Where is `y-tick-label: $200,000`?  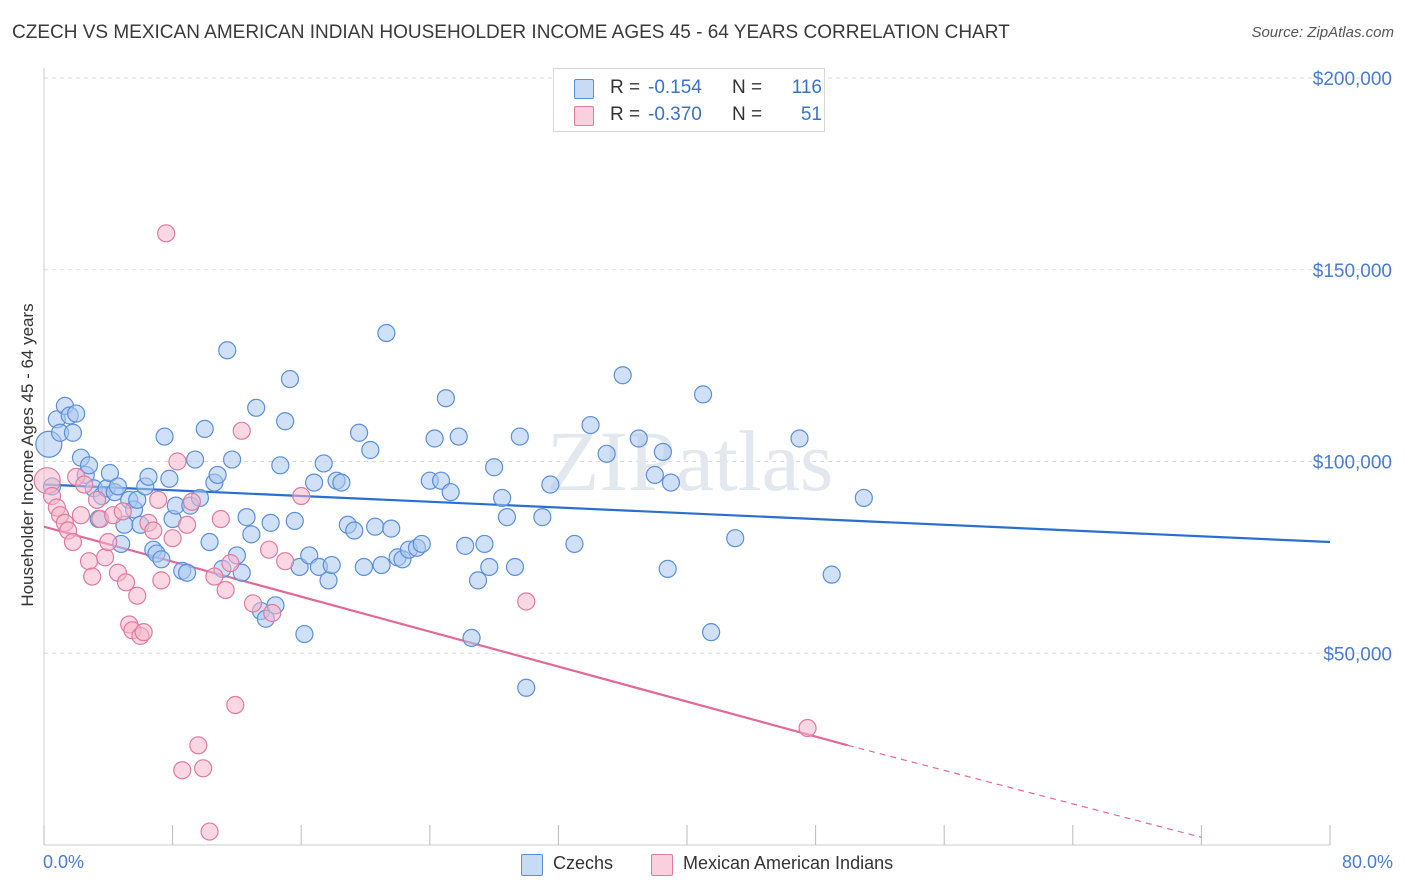 y-tick-label: $200,000 is located at coordinates (1352, 79).